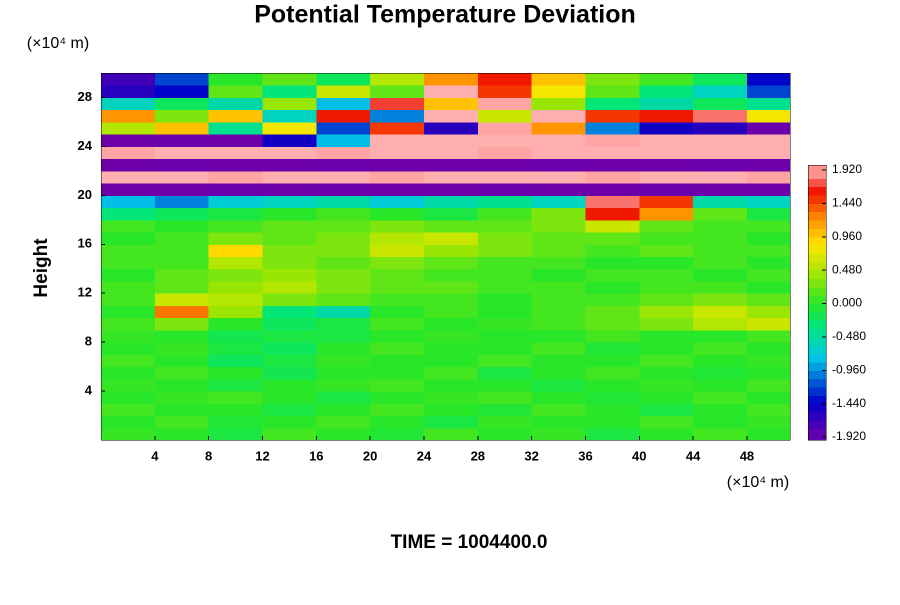  What do you see at coordinates (85, 145) in the screenshot?
I see `y-tick-label: 24` at bounding box center [85, 145].